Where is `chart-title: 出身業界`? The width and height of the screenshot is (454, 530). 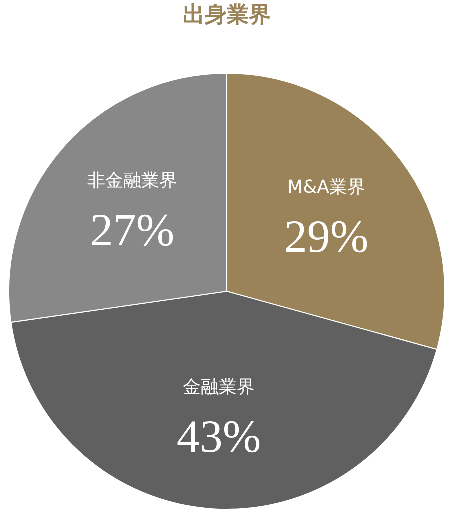
chart-title: 出身業界 is located at coordinates (227, 15).